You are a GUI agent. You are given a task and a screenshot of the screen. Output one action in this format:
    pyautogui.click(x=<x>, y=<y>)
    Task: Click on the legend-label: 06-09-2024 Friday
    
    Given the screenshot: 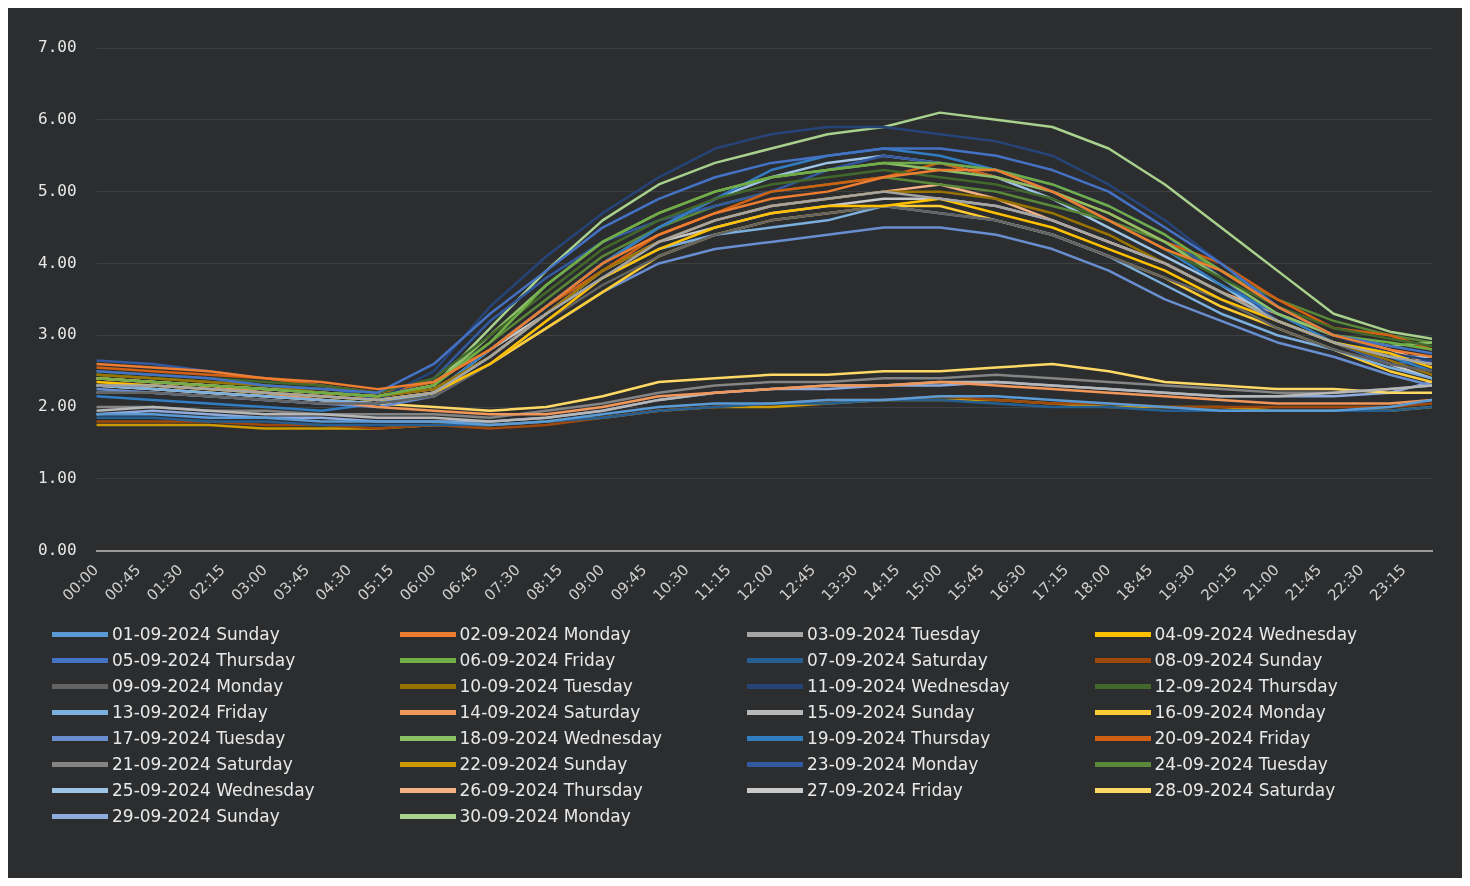 What is the action you would take?
    pyautogui.click(x=537, y=660)
    